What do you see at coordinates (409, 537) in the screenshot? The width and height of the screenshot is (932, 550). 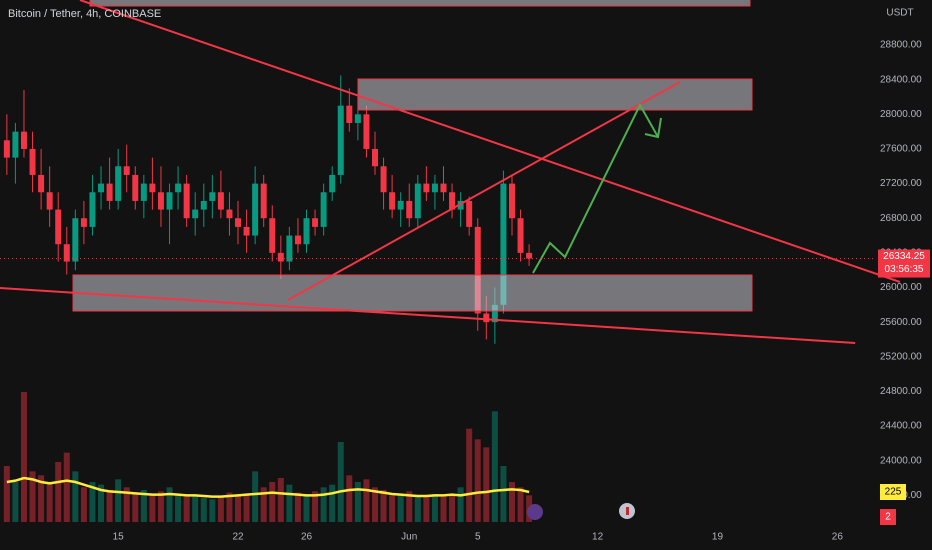 I see `x-tick-label: Jun` at bounding box center [409, 537].